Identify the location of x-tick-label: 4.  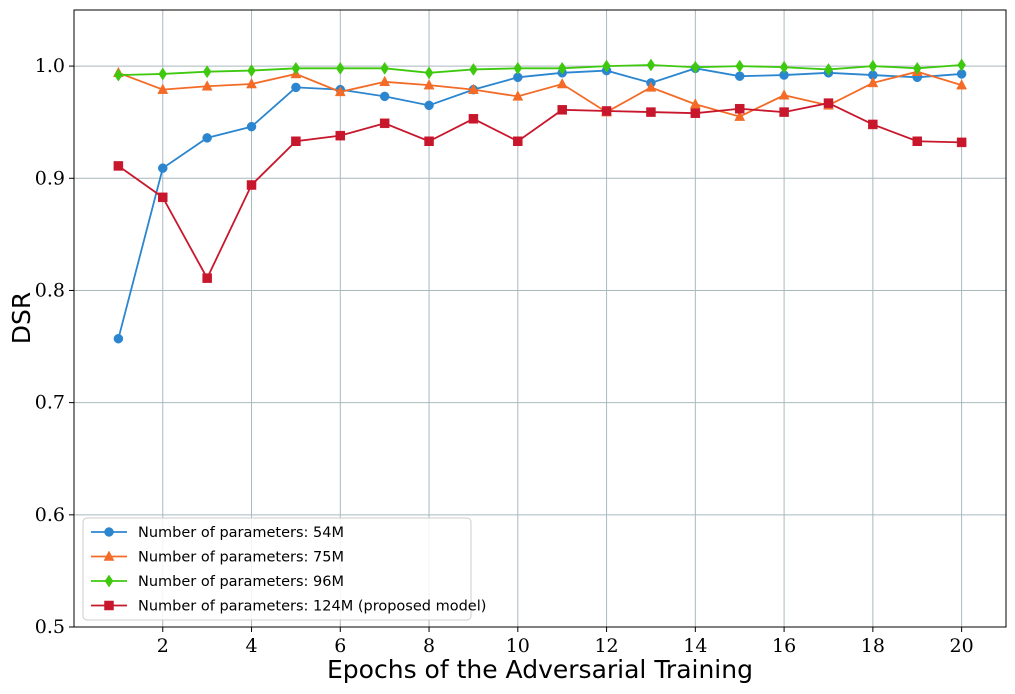
(251, 646).